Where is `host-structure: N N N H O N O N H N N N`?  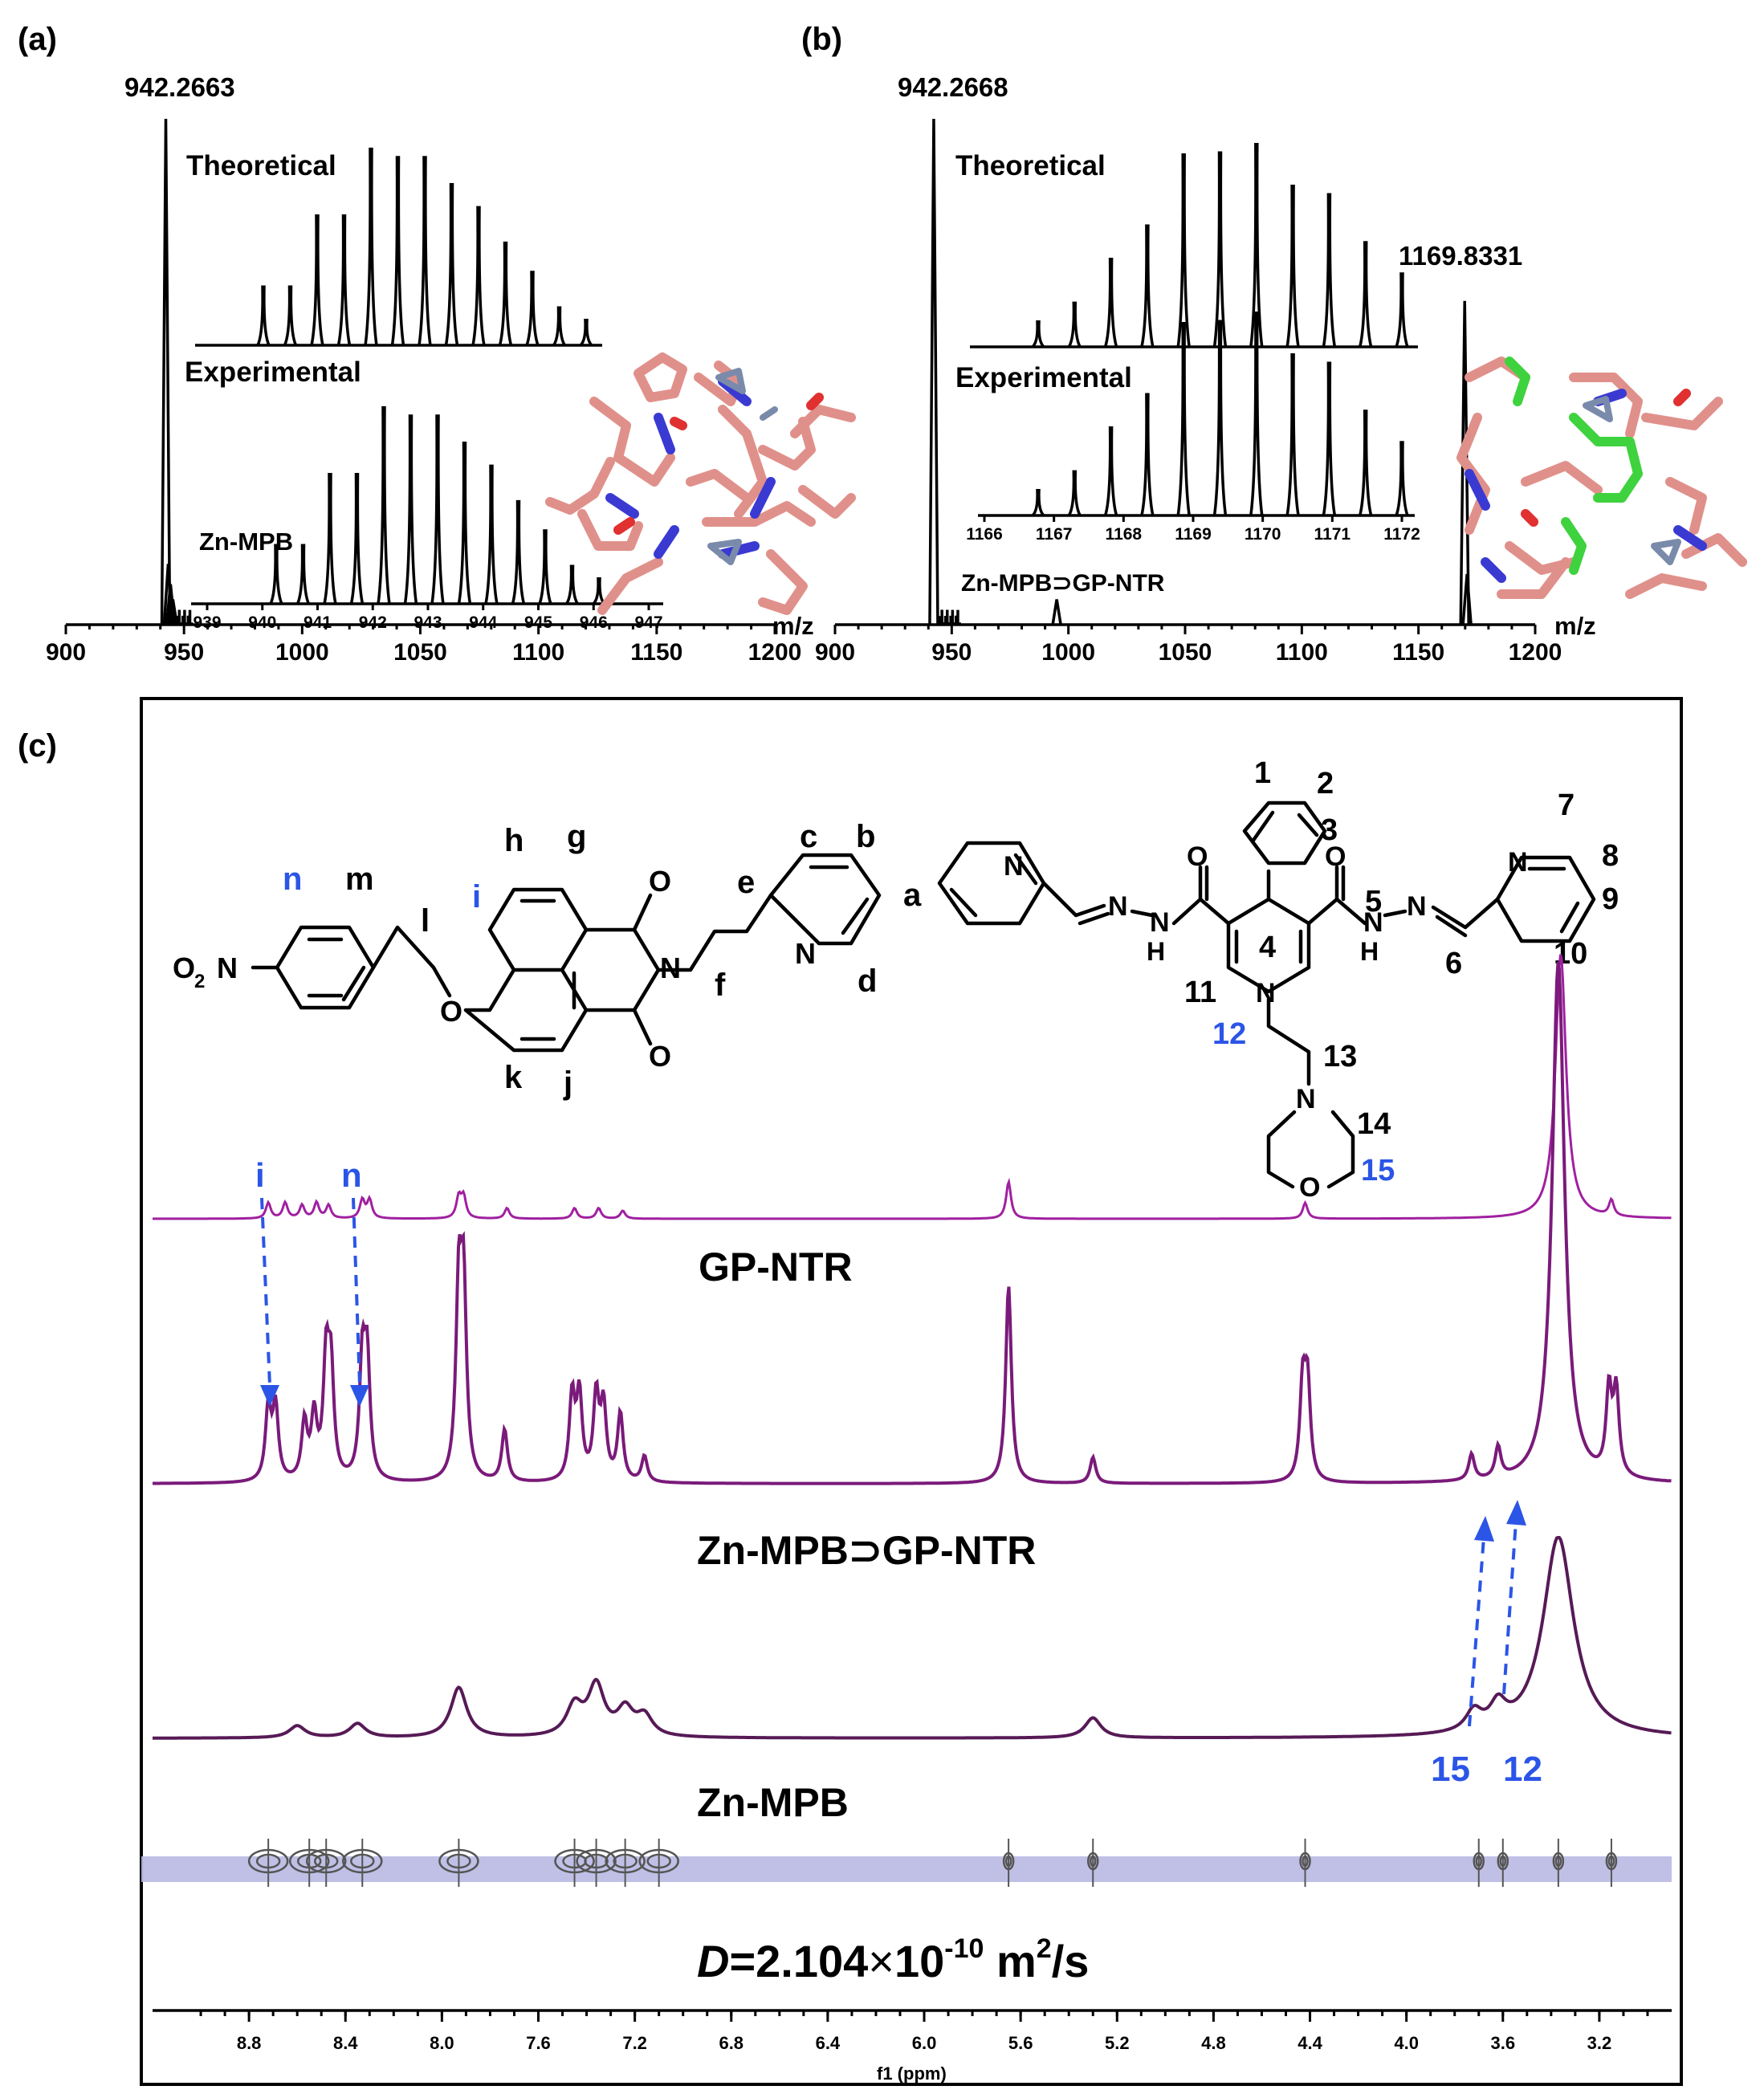 host-structure: N N N H O N O N H N N N is located at coordinates (1278, 979).